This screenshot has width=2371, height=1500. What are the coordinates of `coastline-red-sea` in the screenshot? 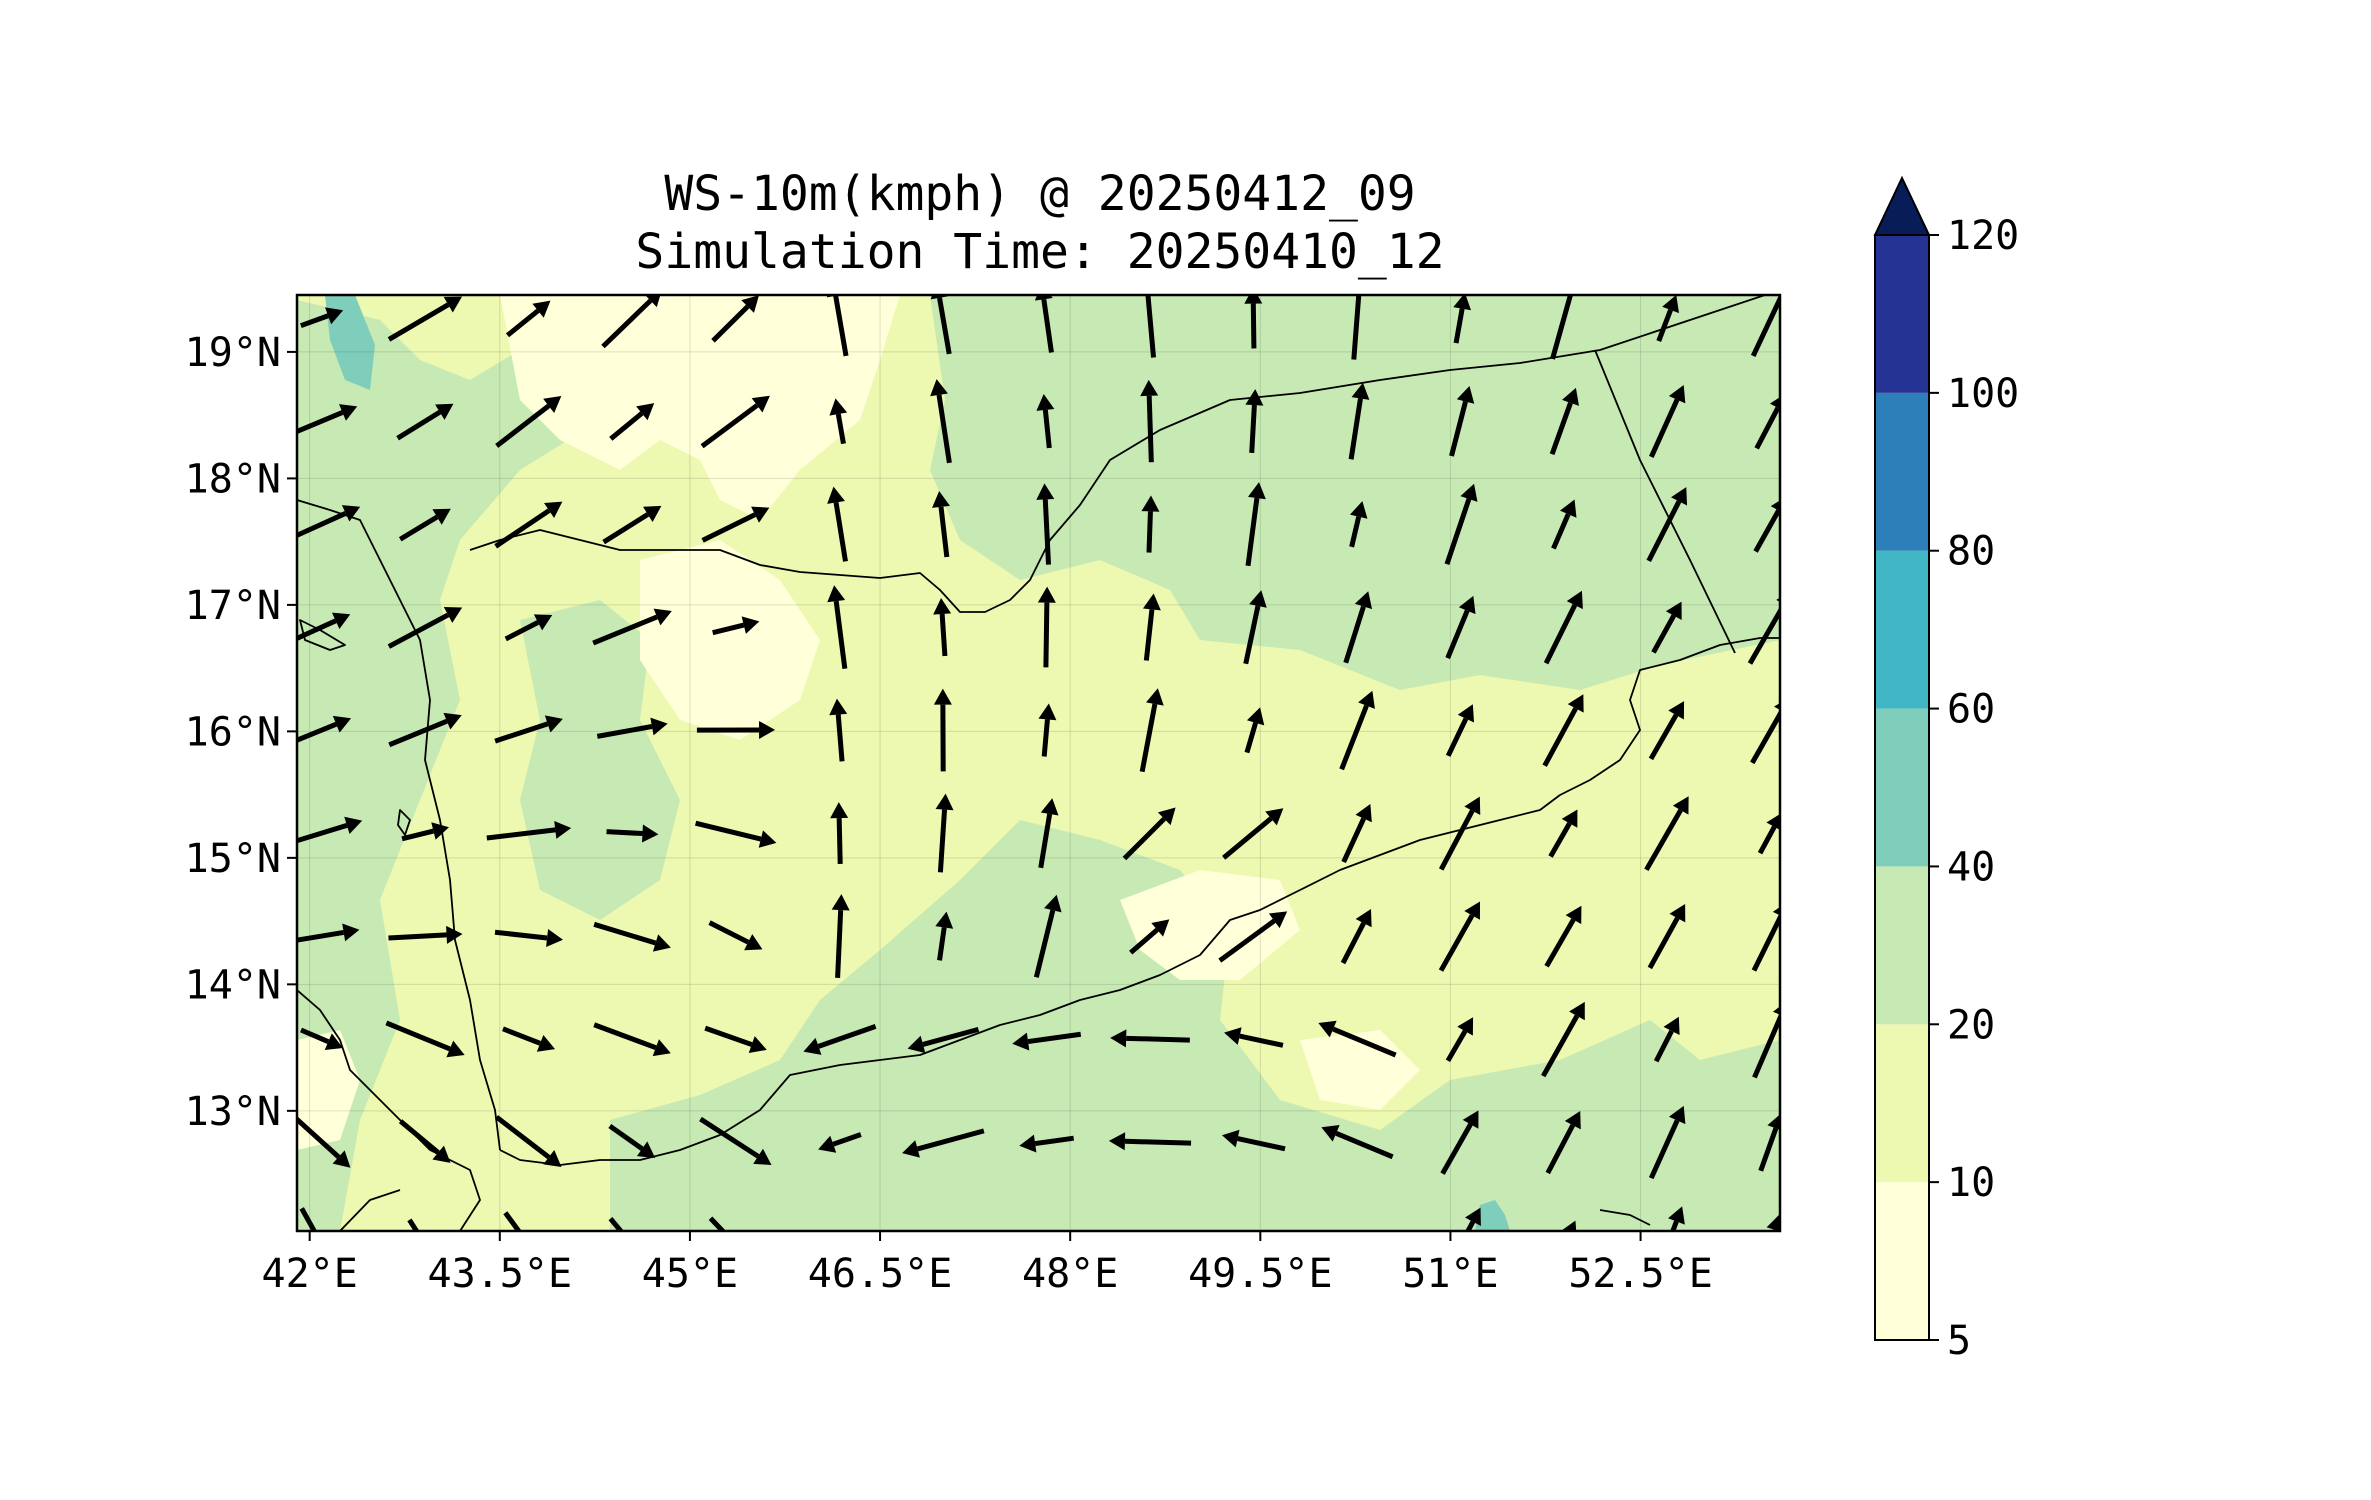 It's located at (399, 825).